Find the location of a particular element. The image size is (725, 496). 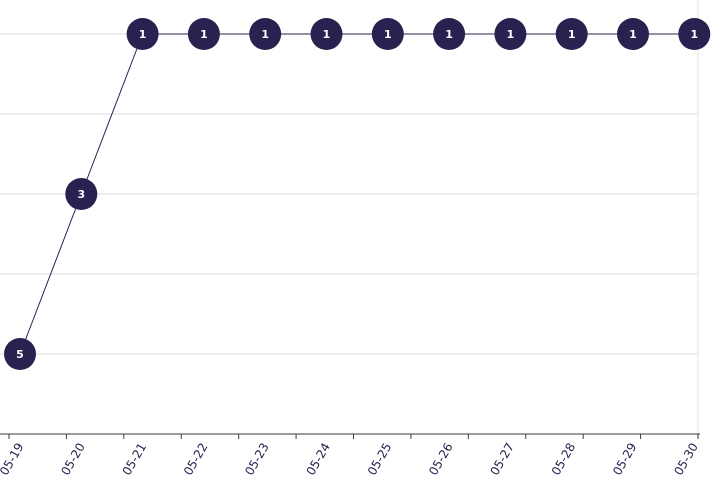

data-point-05-25: 1 is located at coordinates (387, 34).